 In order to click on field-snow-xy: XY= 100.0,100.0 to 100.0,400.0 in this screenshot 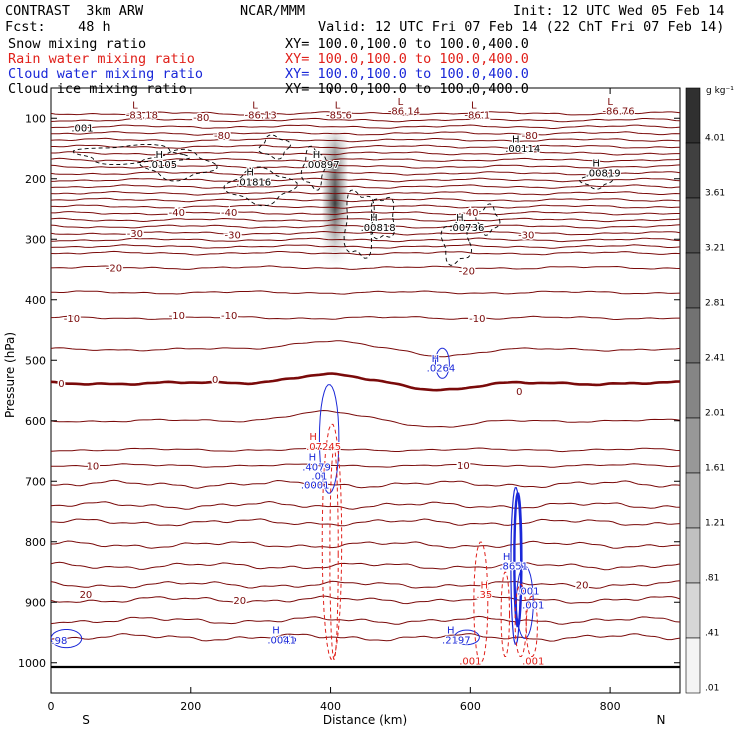, I will do `click(407, 44)`.